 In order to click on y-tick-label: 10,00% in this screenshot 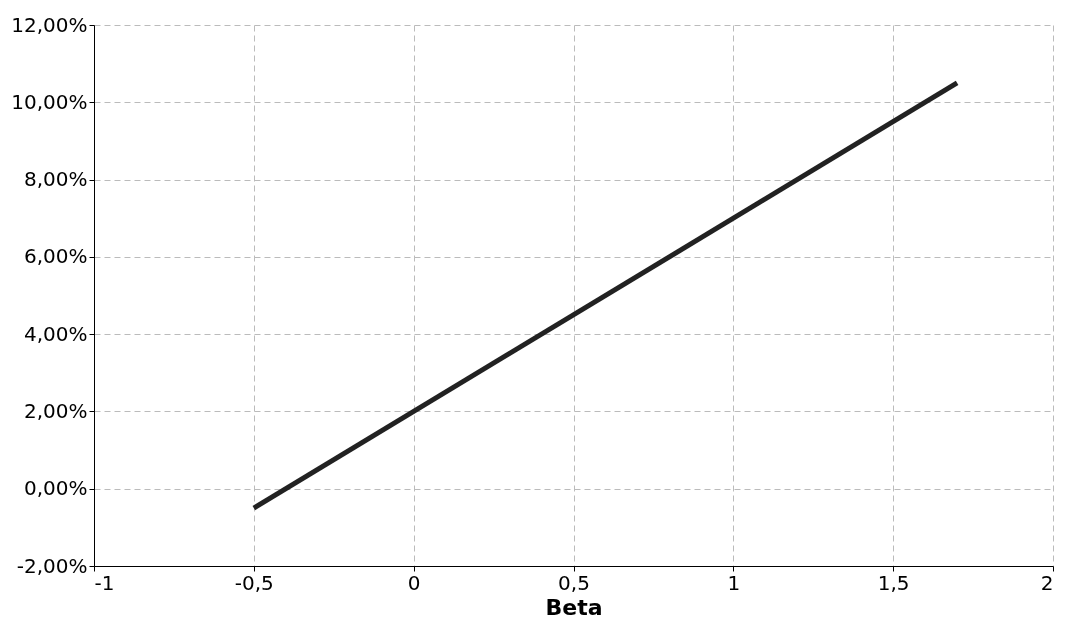, I will do `click(49, 101)`.